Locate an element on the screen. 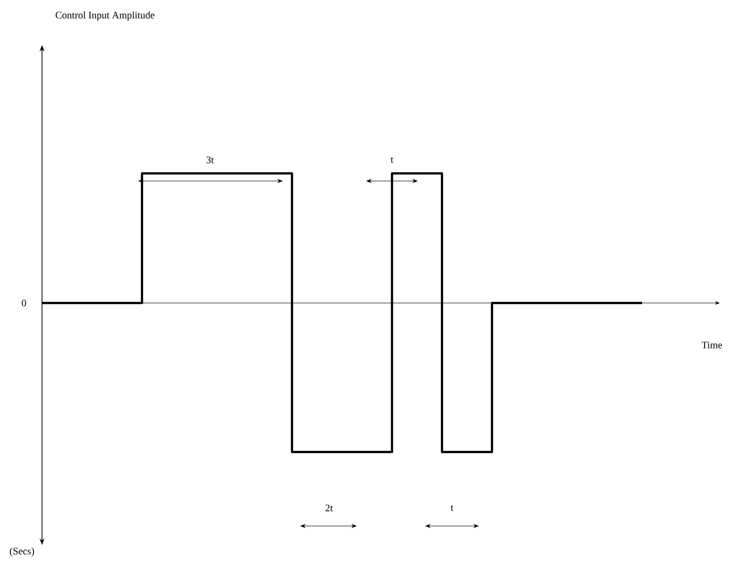  text: (Secs) is located at coordinates (22, 552).